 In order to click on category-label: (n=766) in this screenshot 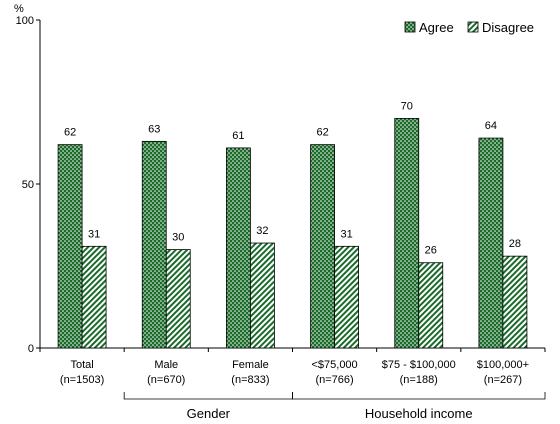, I will do `click(334, 380)`.